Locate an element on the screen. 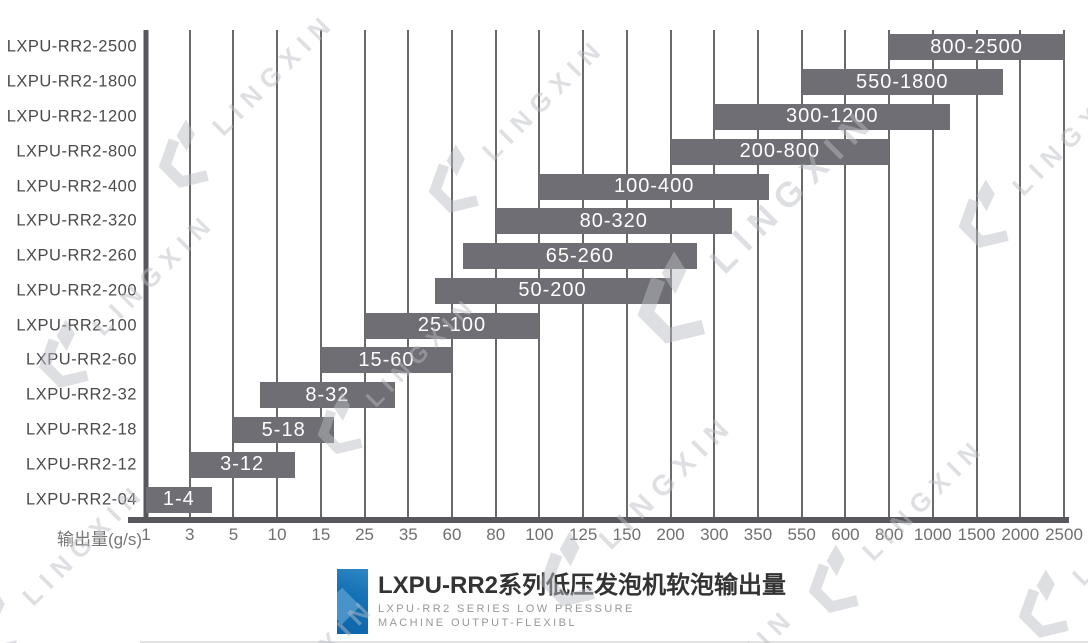 The width and height of the screenshot is (1088, 643). x-tick-label-150: 150 is located at coordinates (627, 534).